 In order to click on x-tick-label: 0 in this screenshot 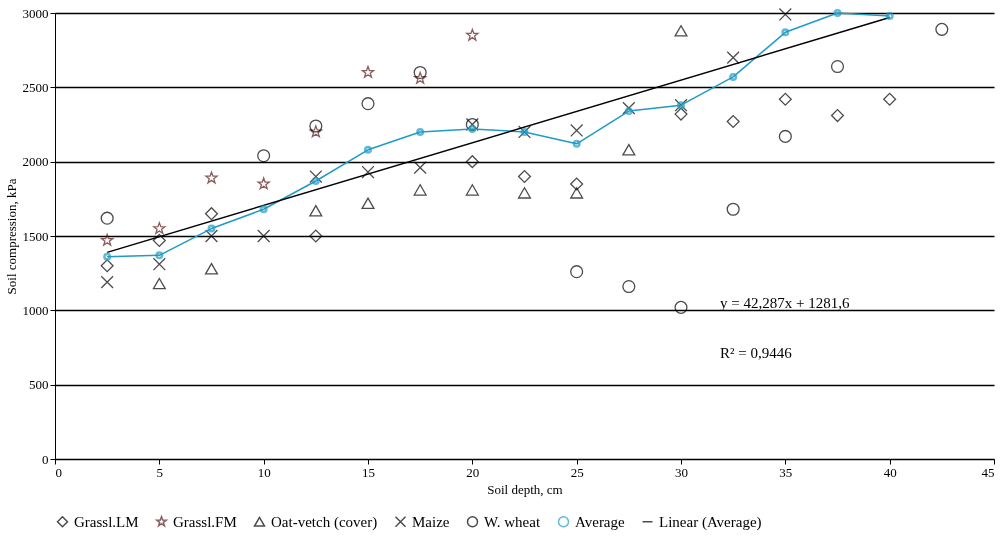, I will do `click(58, 472)`.